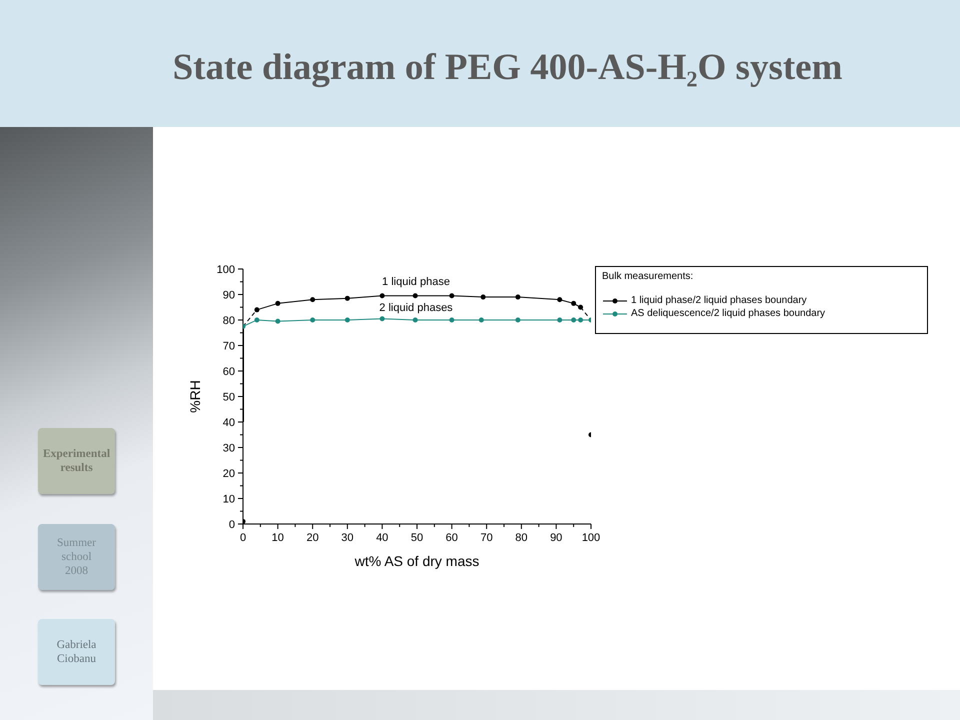  What do you see at coordinates (508, 67) in the screenshot?
I see `chart-title: State diagram of PEG 400-AS-H₂O system` at bounding box center [508, 67].